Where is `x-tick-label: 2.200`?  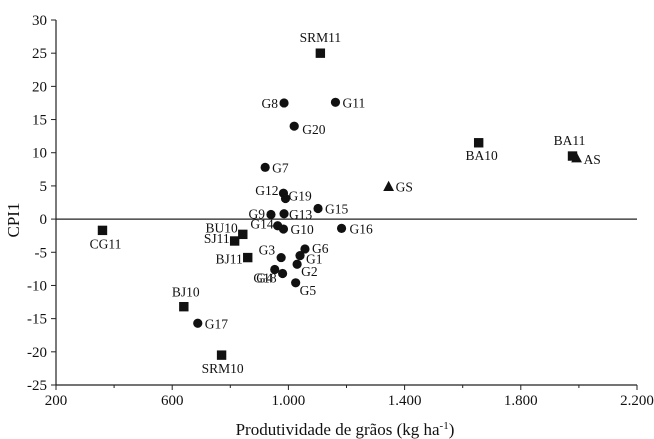
x-tick-label: 2.200 is located at coordinates (637, 401).